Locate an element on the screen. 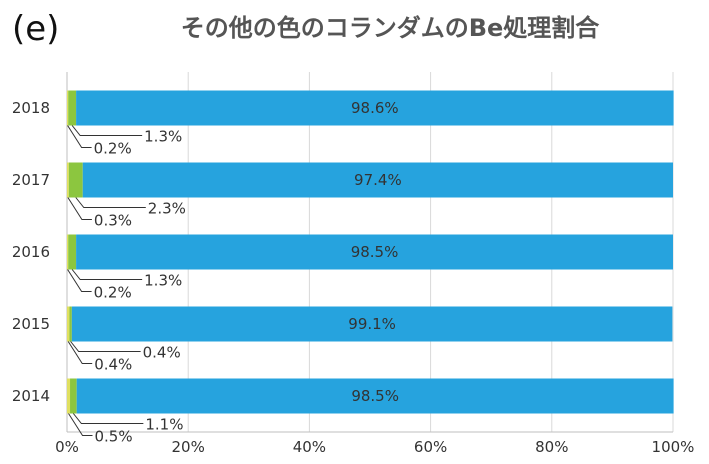 The height and width of the screenshot is (464, 709). bar-value-label: 98.6% is located at coordinates (375, 108).